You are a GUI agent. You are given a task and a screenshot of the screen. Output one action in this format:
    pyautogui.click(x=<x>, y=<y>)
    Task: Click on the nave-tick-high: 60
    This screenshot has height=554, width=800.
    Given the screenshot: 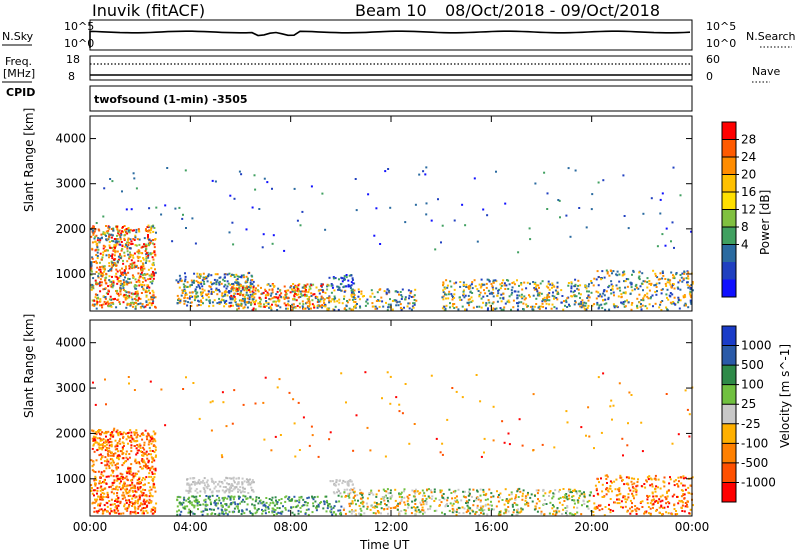 What is the action you would take?
    pyautogui.click(x=713, y=59)
    